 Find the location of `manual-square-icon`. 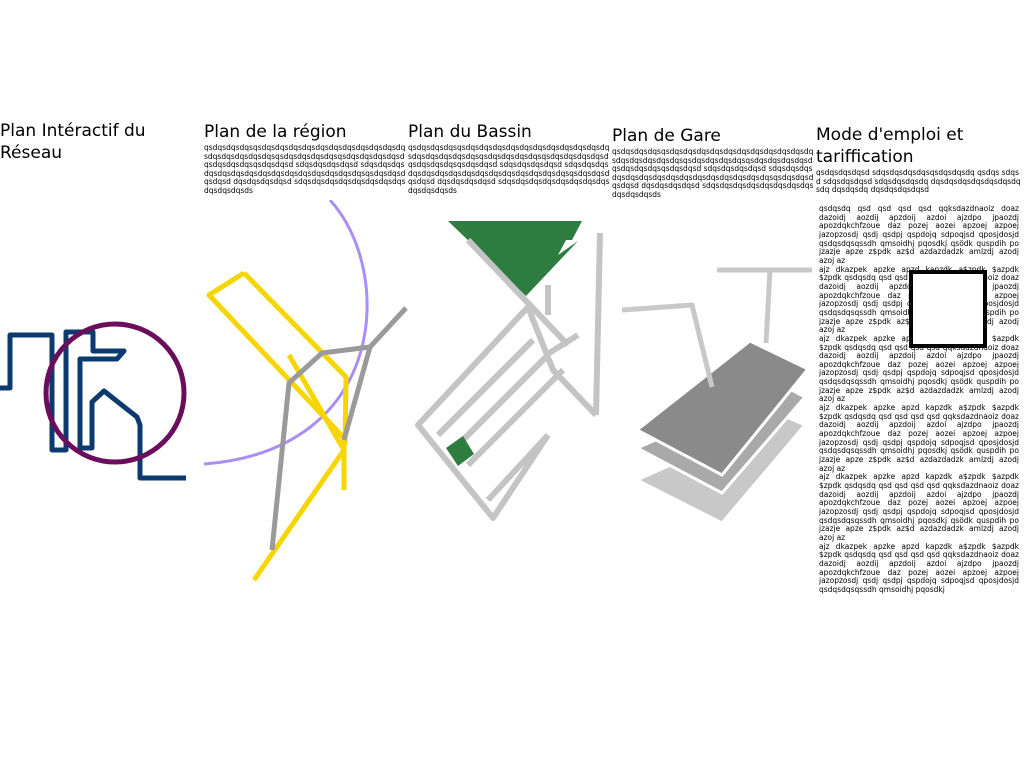

manual-square-icon is located at coordinates (948, 309).